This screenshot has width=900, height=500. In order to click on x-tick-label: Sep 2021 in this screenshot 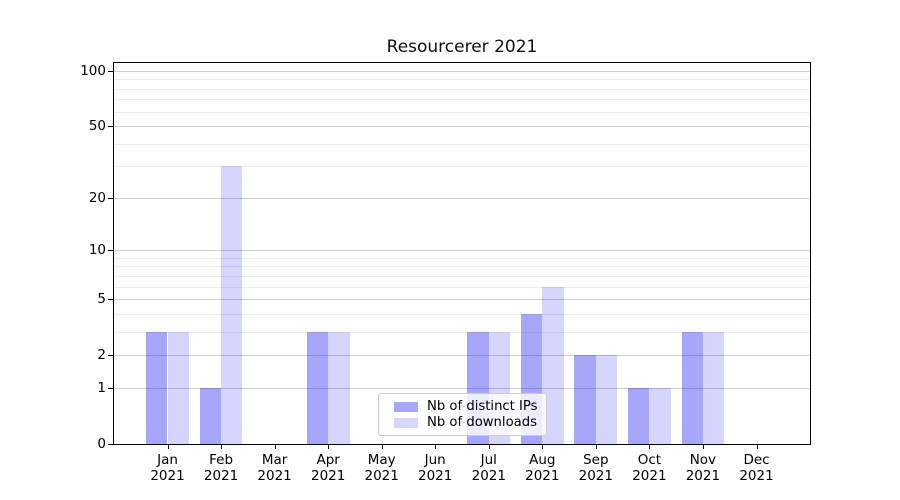, I will do `click(595, 468)`.